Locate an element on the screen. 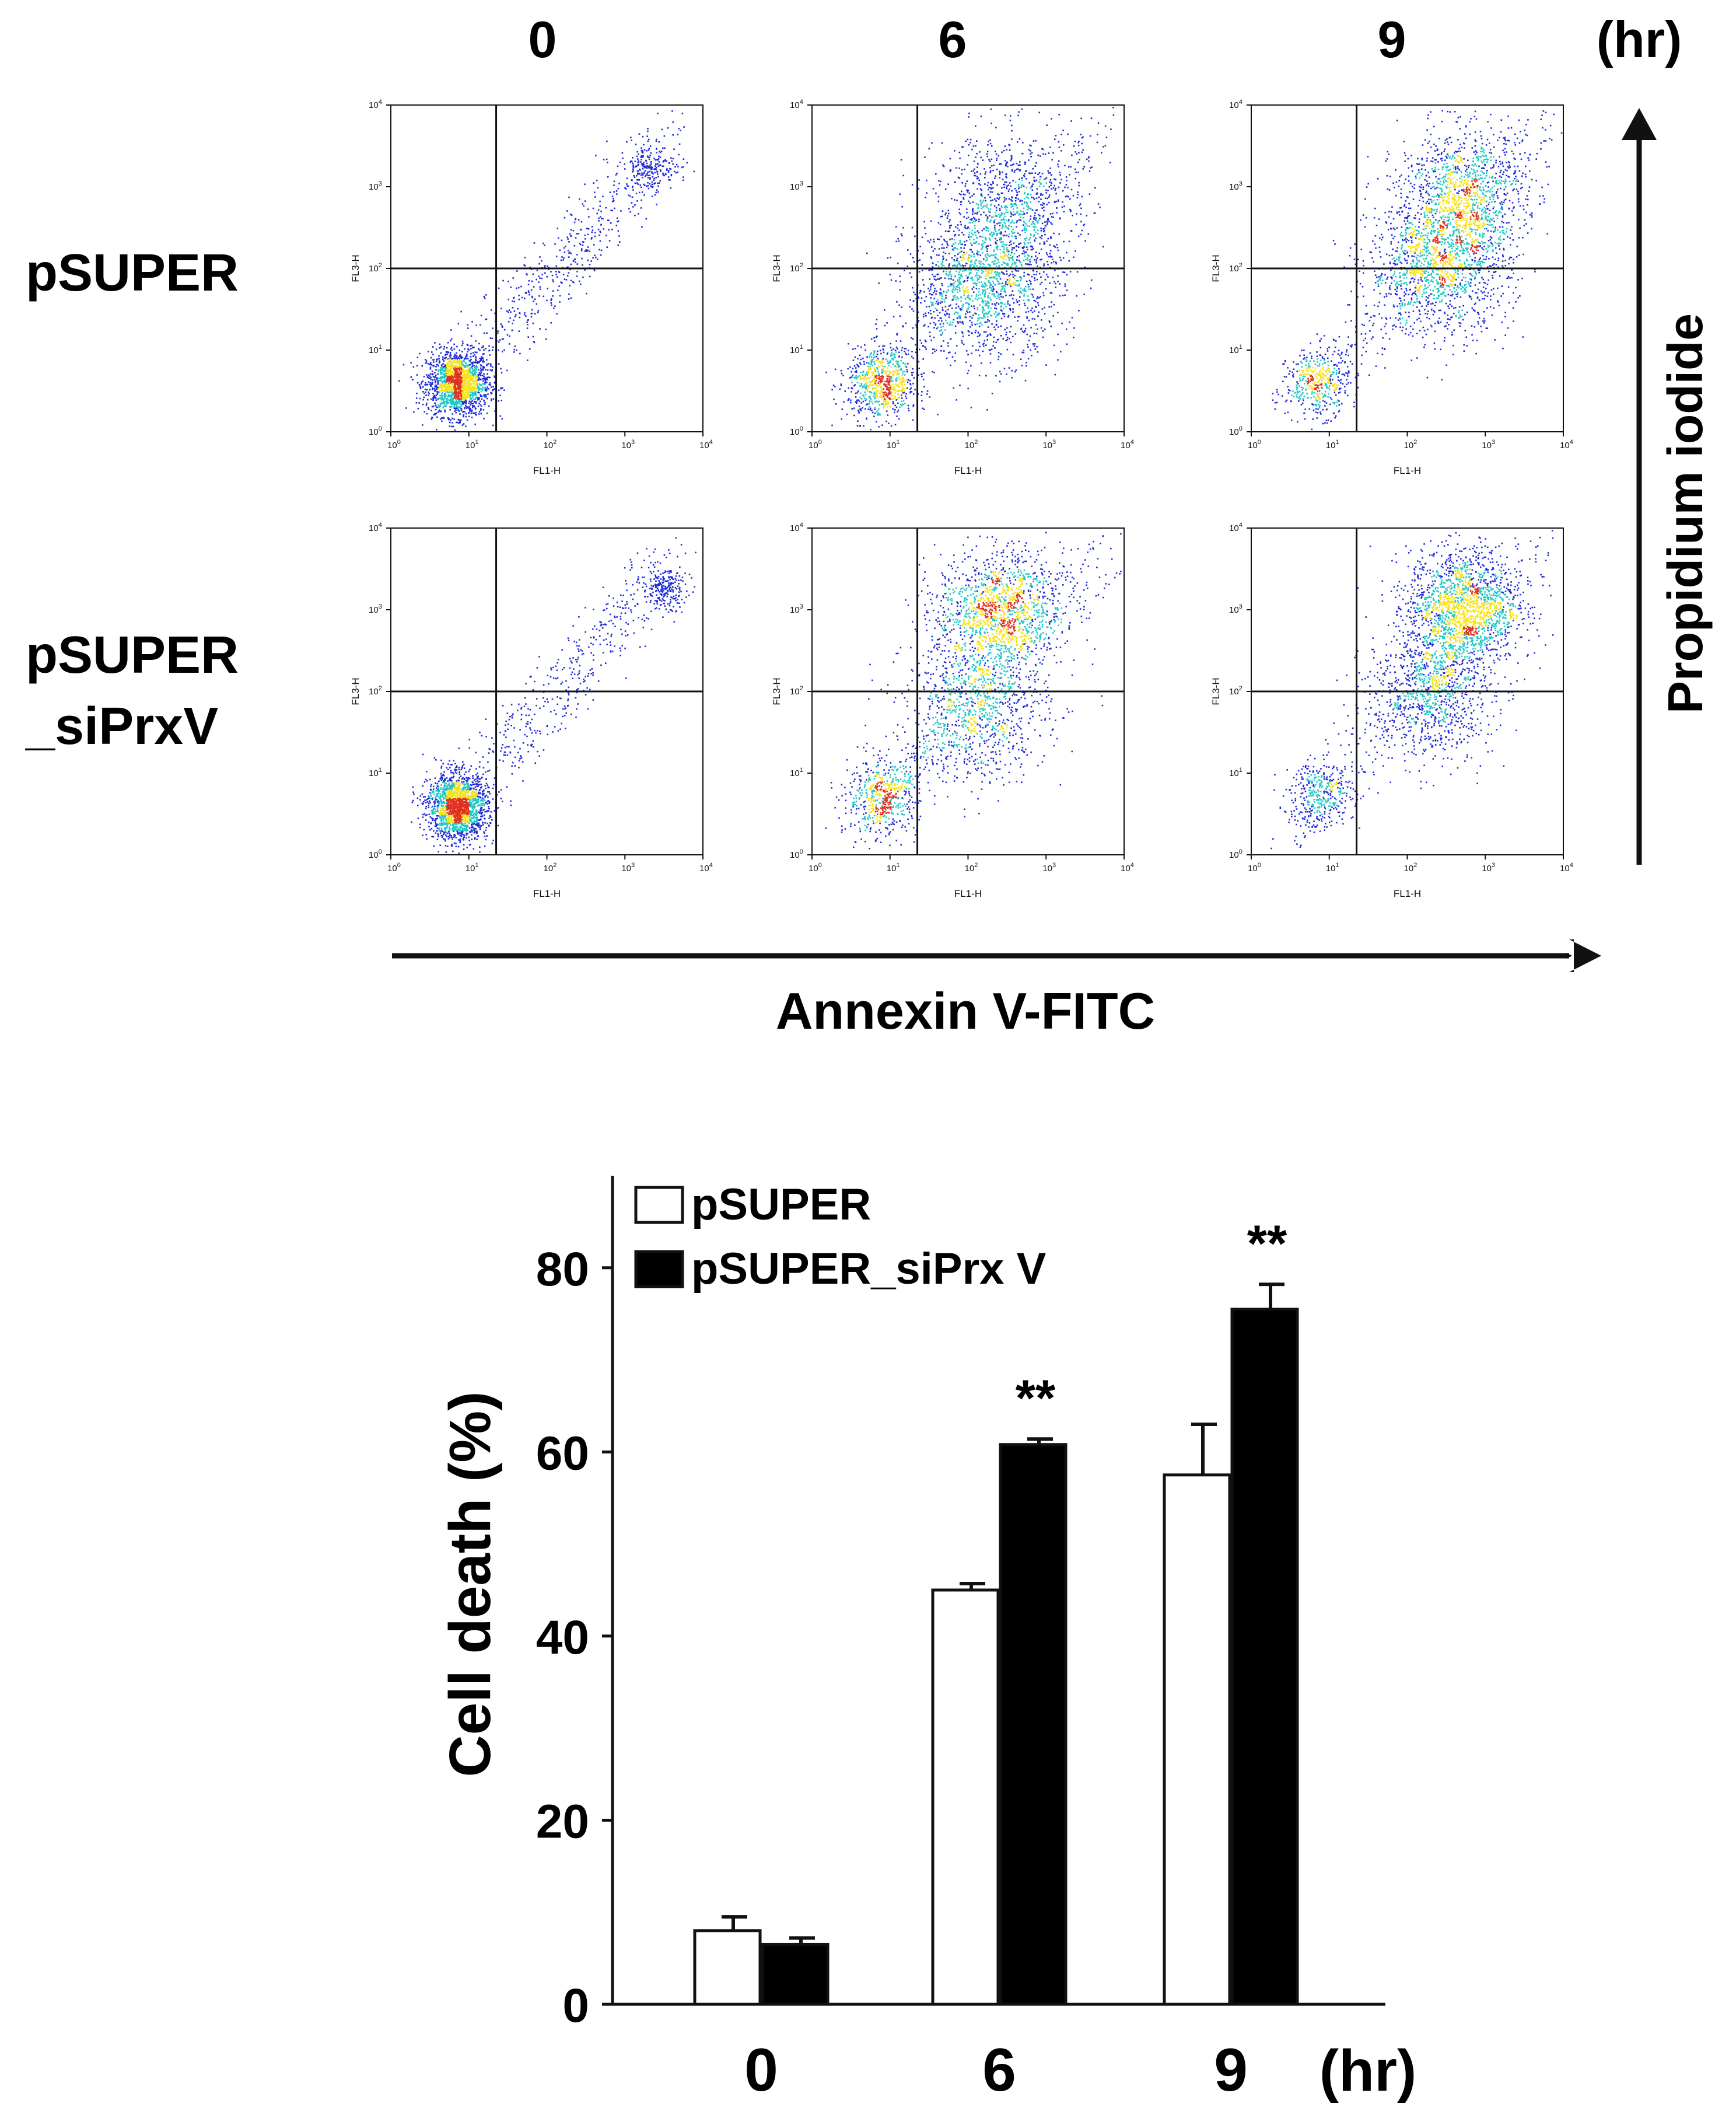  bar-psuper-siprxv-9hr is located at coordinates (1265, 1657).